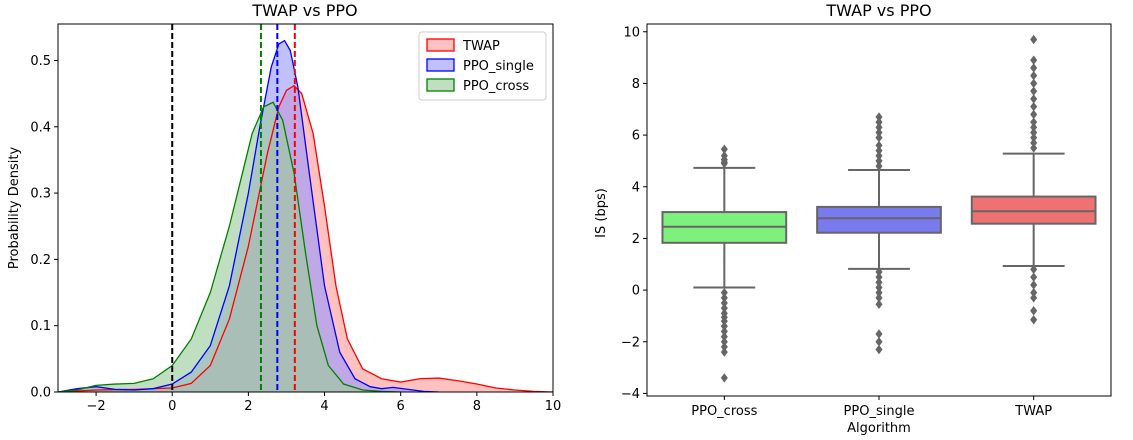 The width and height of the screenshot is (1133, 440). Describe the element at coordinates (40, 326) in the screenshot. I see `kde-ytick-label: 0.1` at that location.